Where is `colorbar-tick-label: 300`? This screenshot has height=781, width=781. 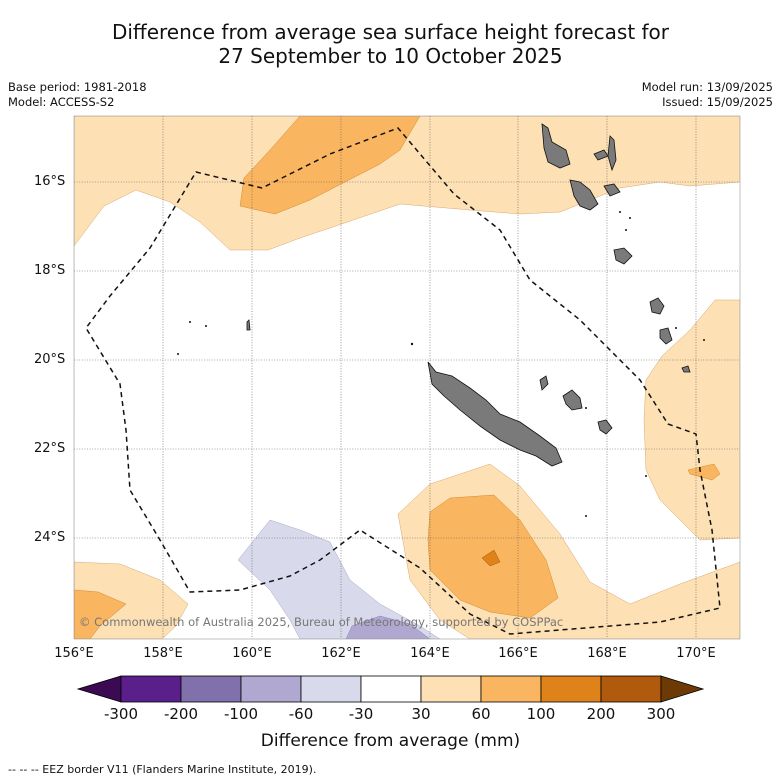 colorbar-tick-label: 300 is located at coordinates (661, 714).